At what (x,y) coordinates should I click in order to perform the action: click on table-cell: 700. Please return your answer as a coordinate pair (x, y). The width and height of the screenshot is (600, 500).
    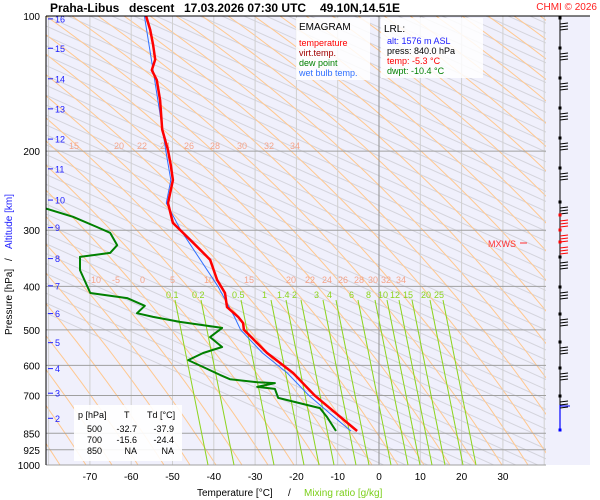
    Looking at the image, I should click on (94, 440).